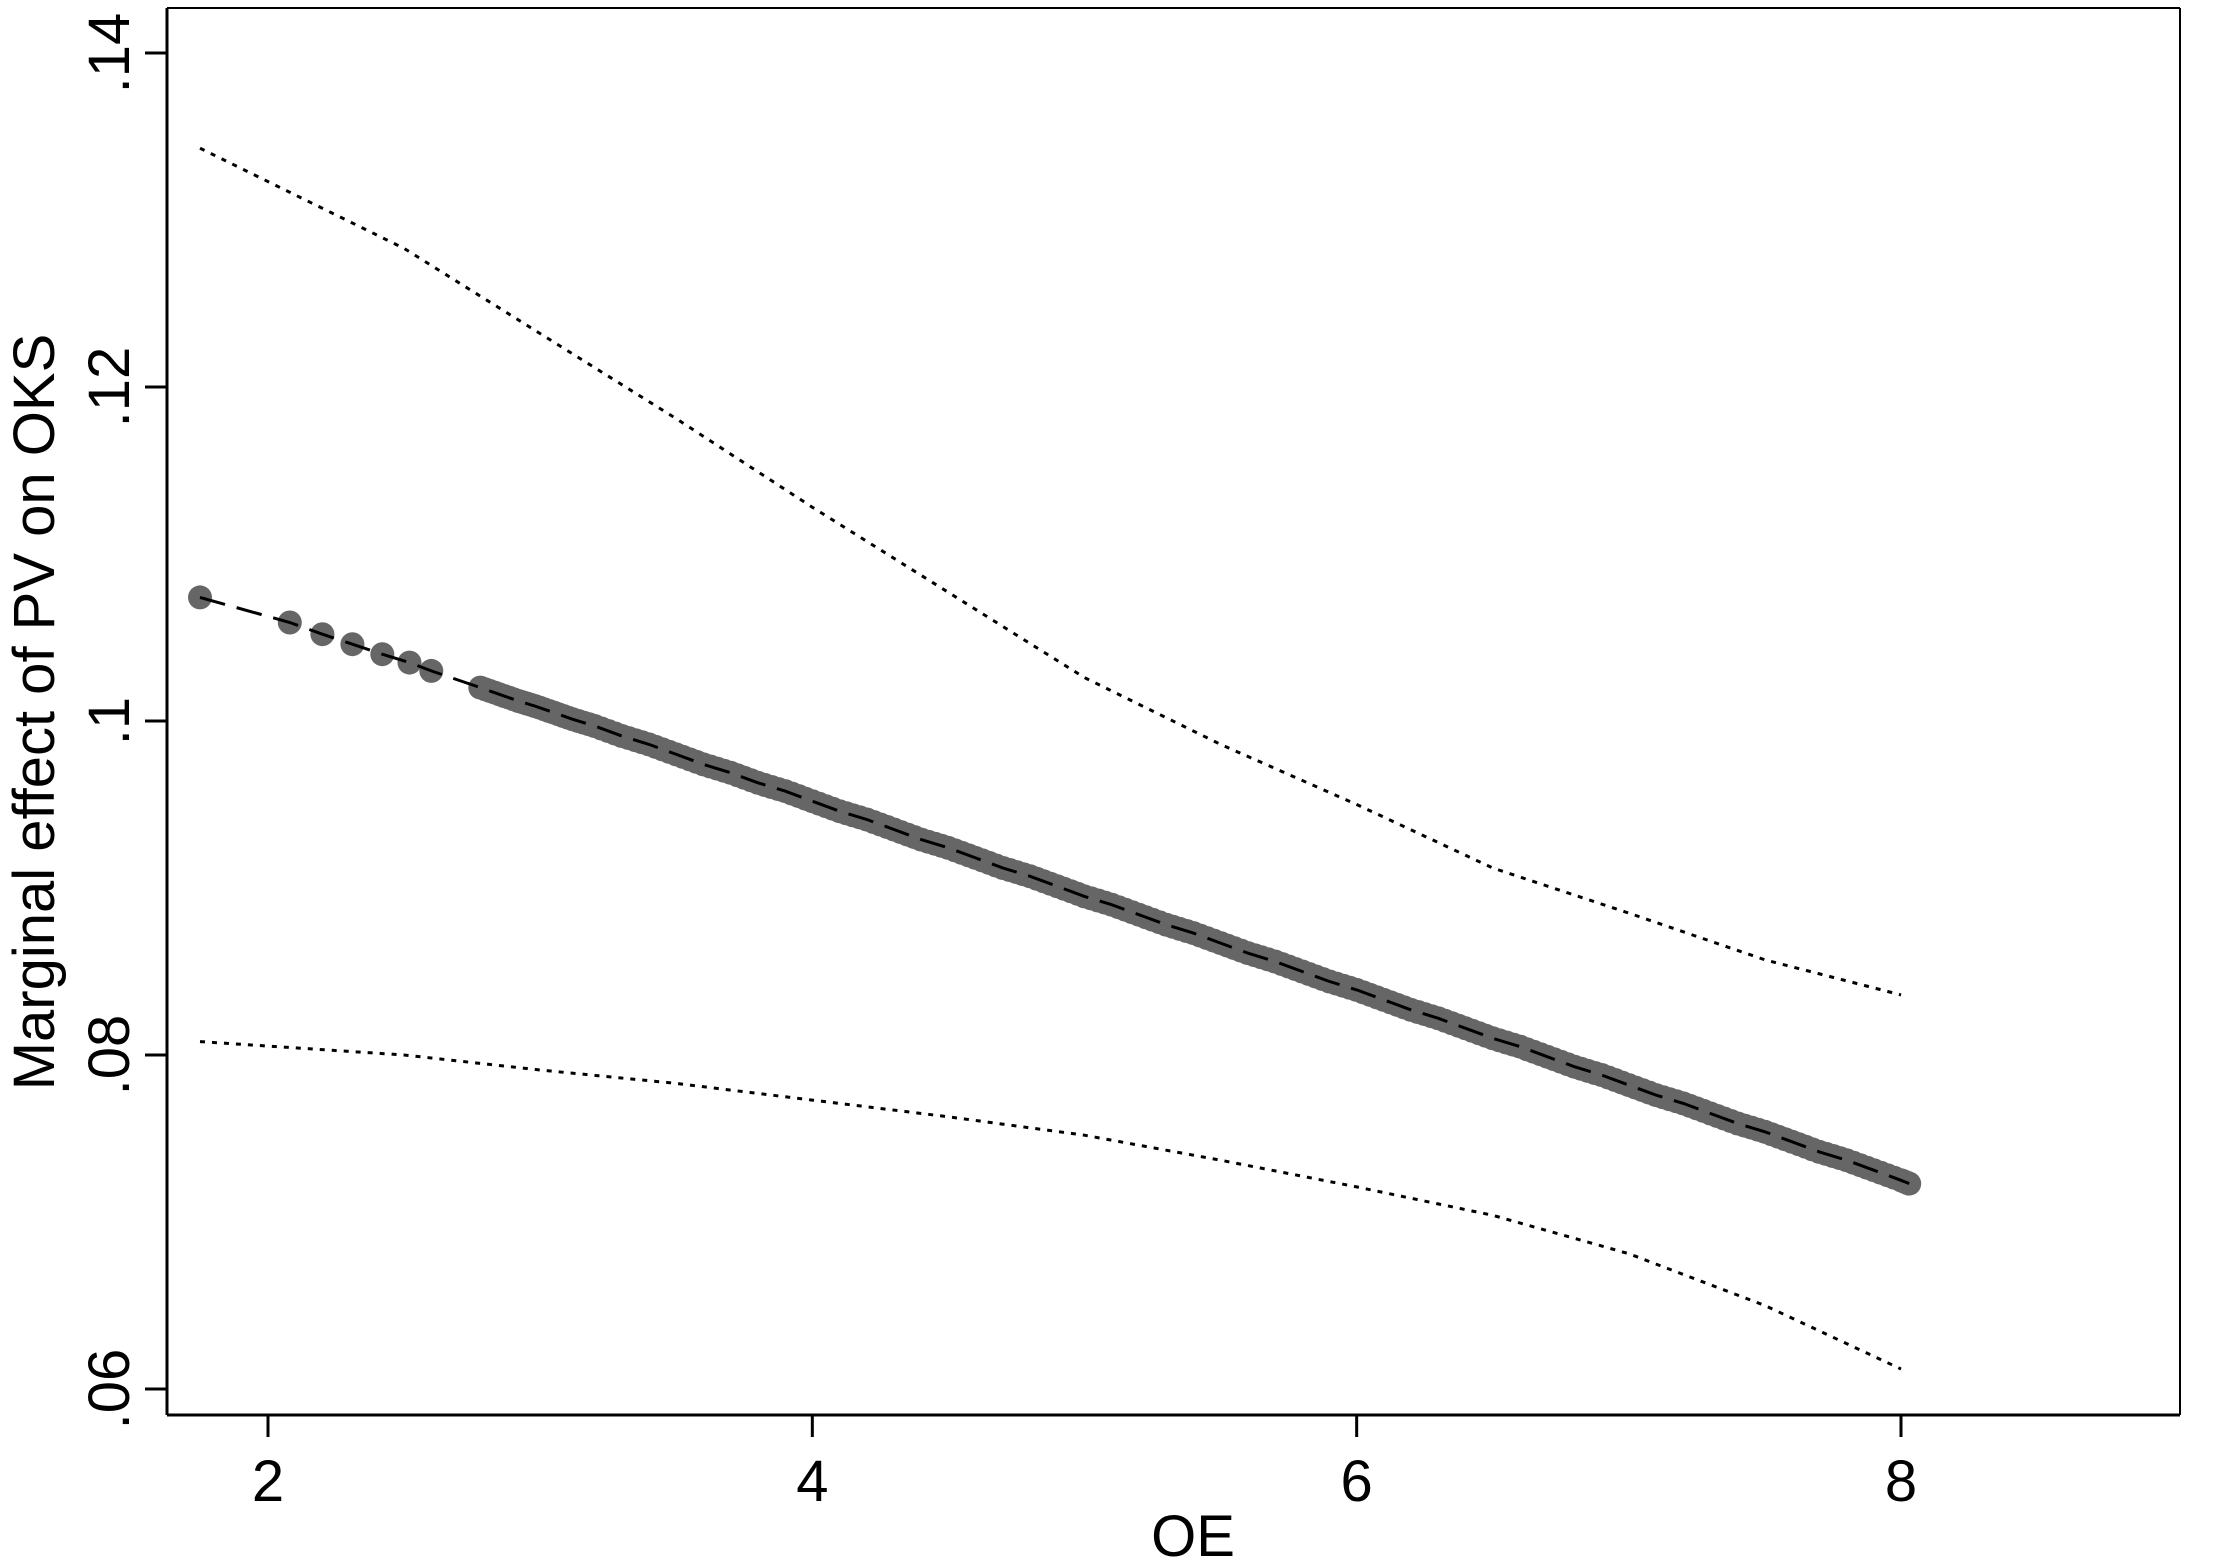 The image size is (2217, 1566). Describe the element at coordinates (409, 662) in the screenshot. I see `data-point` at that location.